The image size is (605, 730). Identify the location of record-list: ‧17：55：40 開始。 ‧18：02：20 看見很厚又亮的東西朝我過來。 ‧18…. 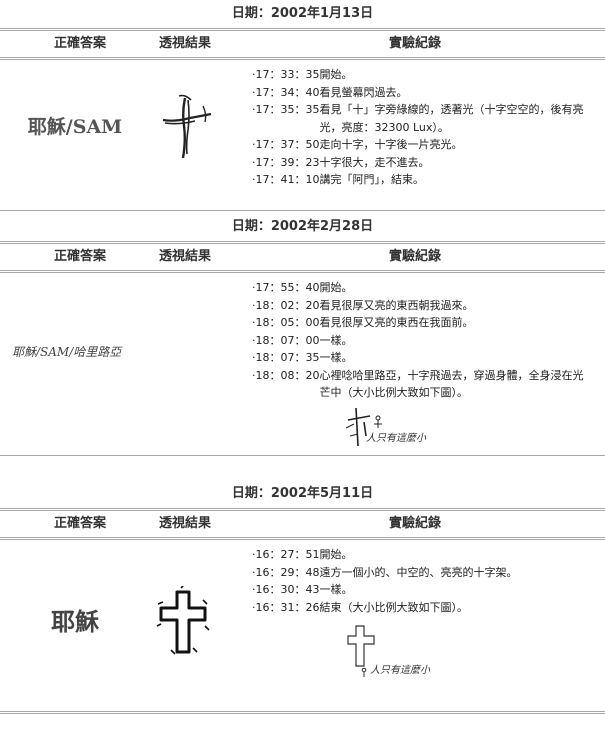
(422, 364).